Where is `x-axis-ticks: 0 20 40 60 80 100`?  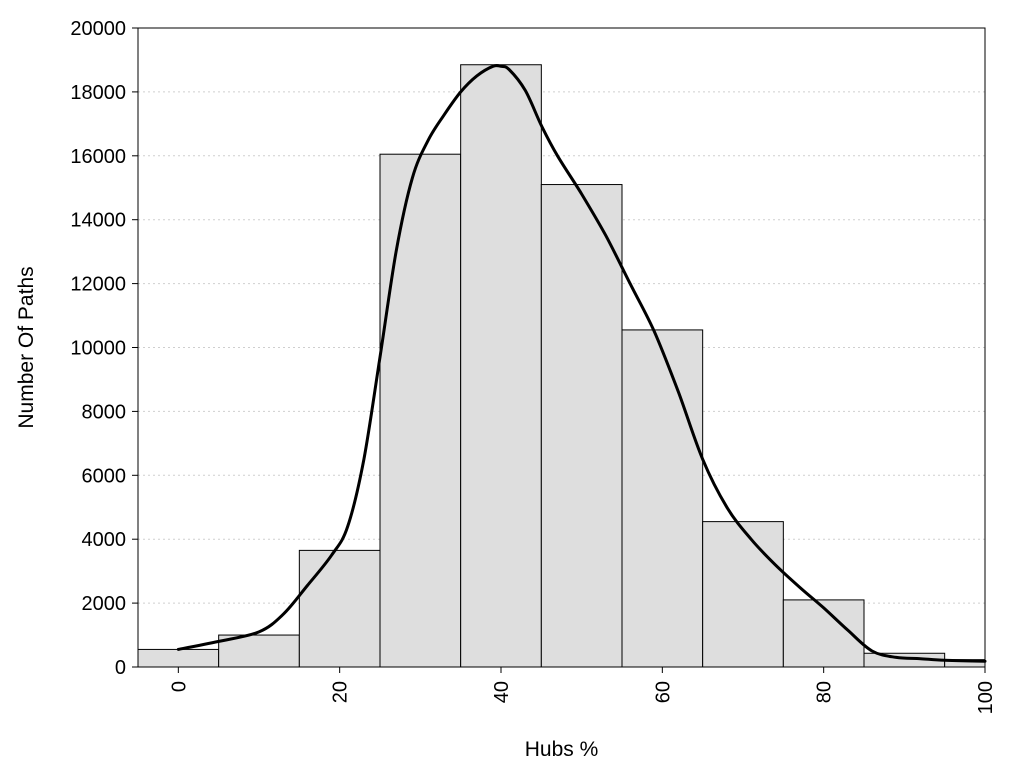
x-axis-ticks: 0 20 40 60 80 100 is located at coordinates (582, 690).